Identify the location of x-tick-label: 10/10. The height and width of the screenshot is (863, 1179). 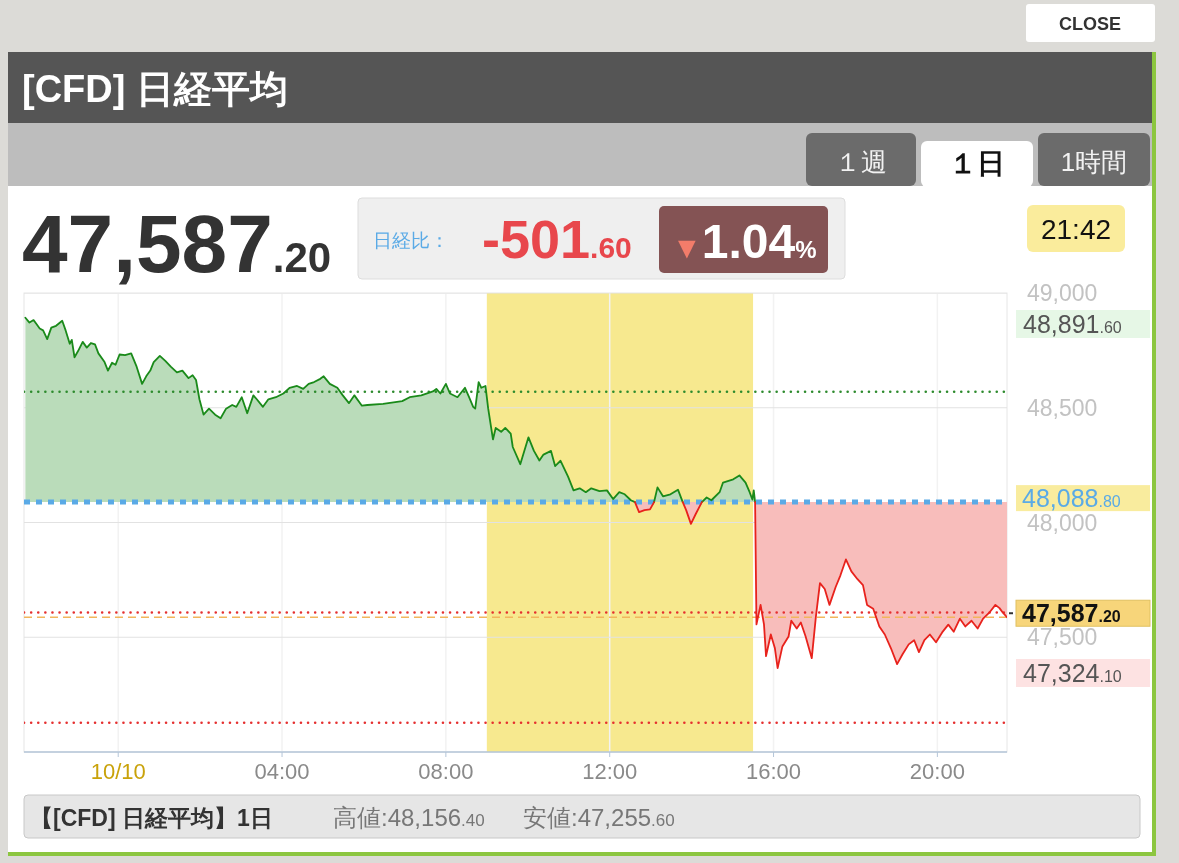
(118, 771).